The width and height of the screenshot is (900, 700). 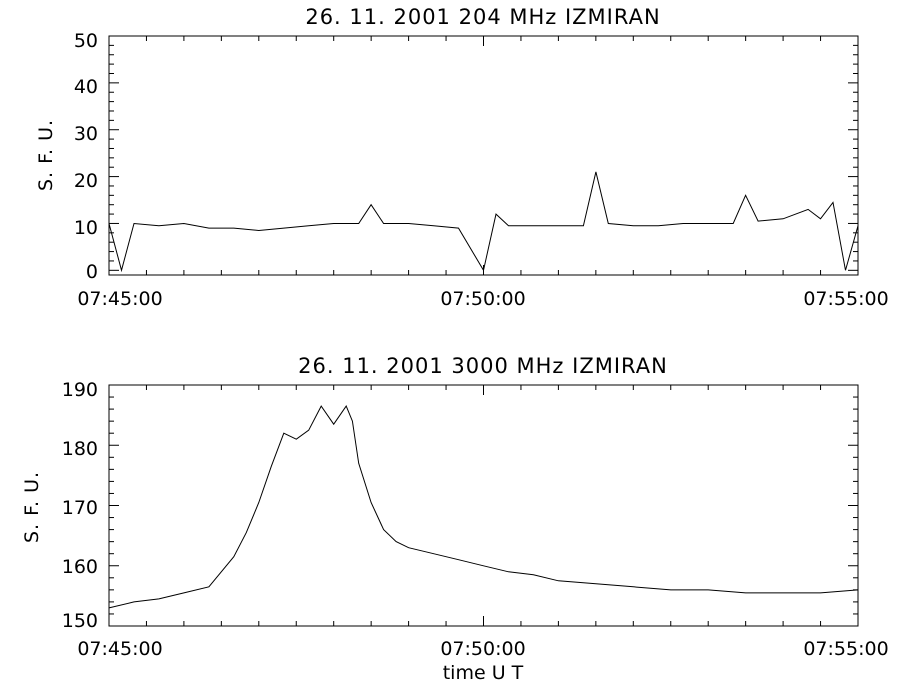 I want to click on x-axis-label-3000mhz: time U T, so click(x=483, y=673).